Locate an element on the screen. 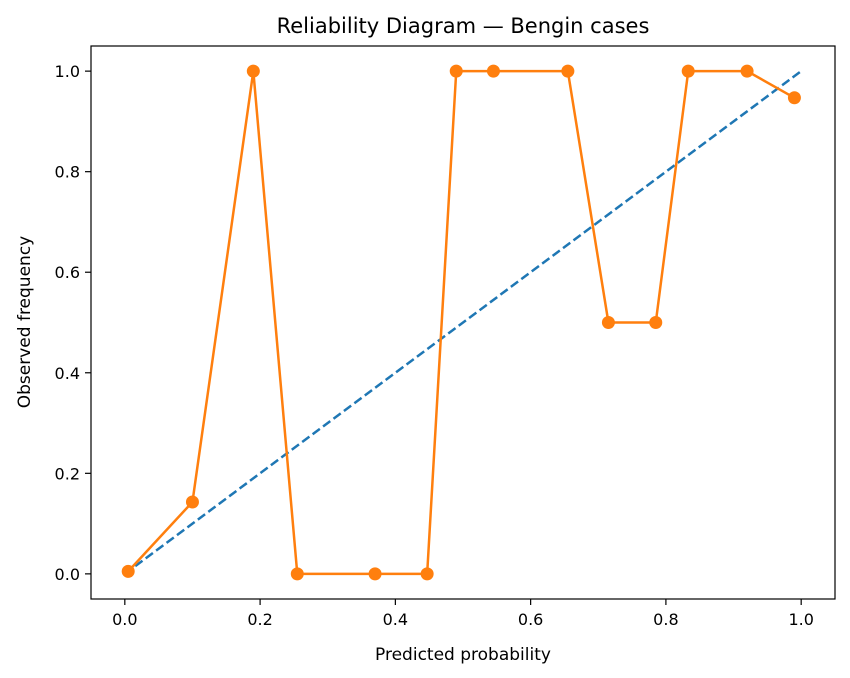 This screenshot has height=678, width=850. x-tick-label: 0.2 is located at coordinates (259, 619).